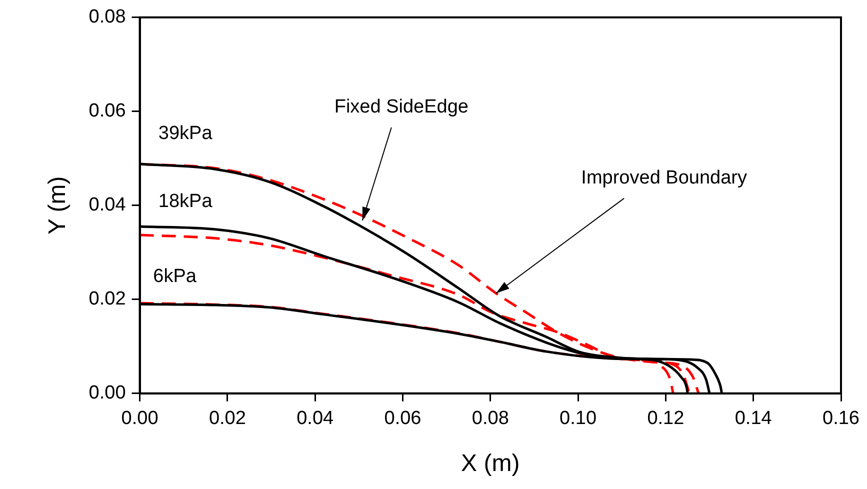 This screenshot has width=867, height=489. What do you see at coordinates (175, 277) in the screenshot?
I see `annotation: 6kPa` at bounding box center [175, 277].